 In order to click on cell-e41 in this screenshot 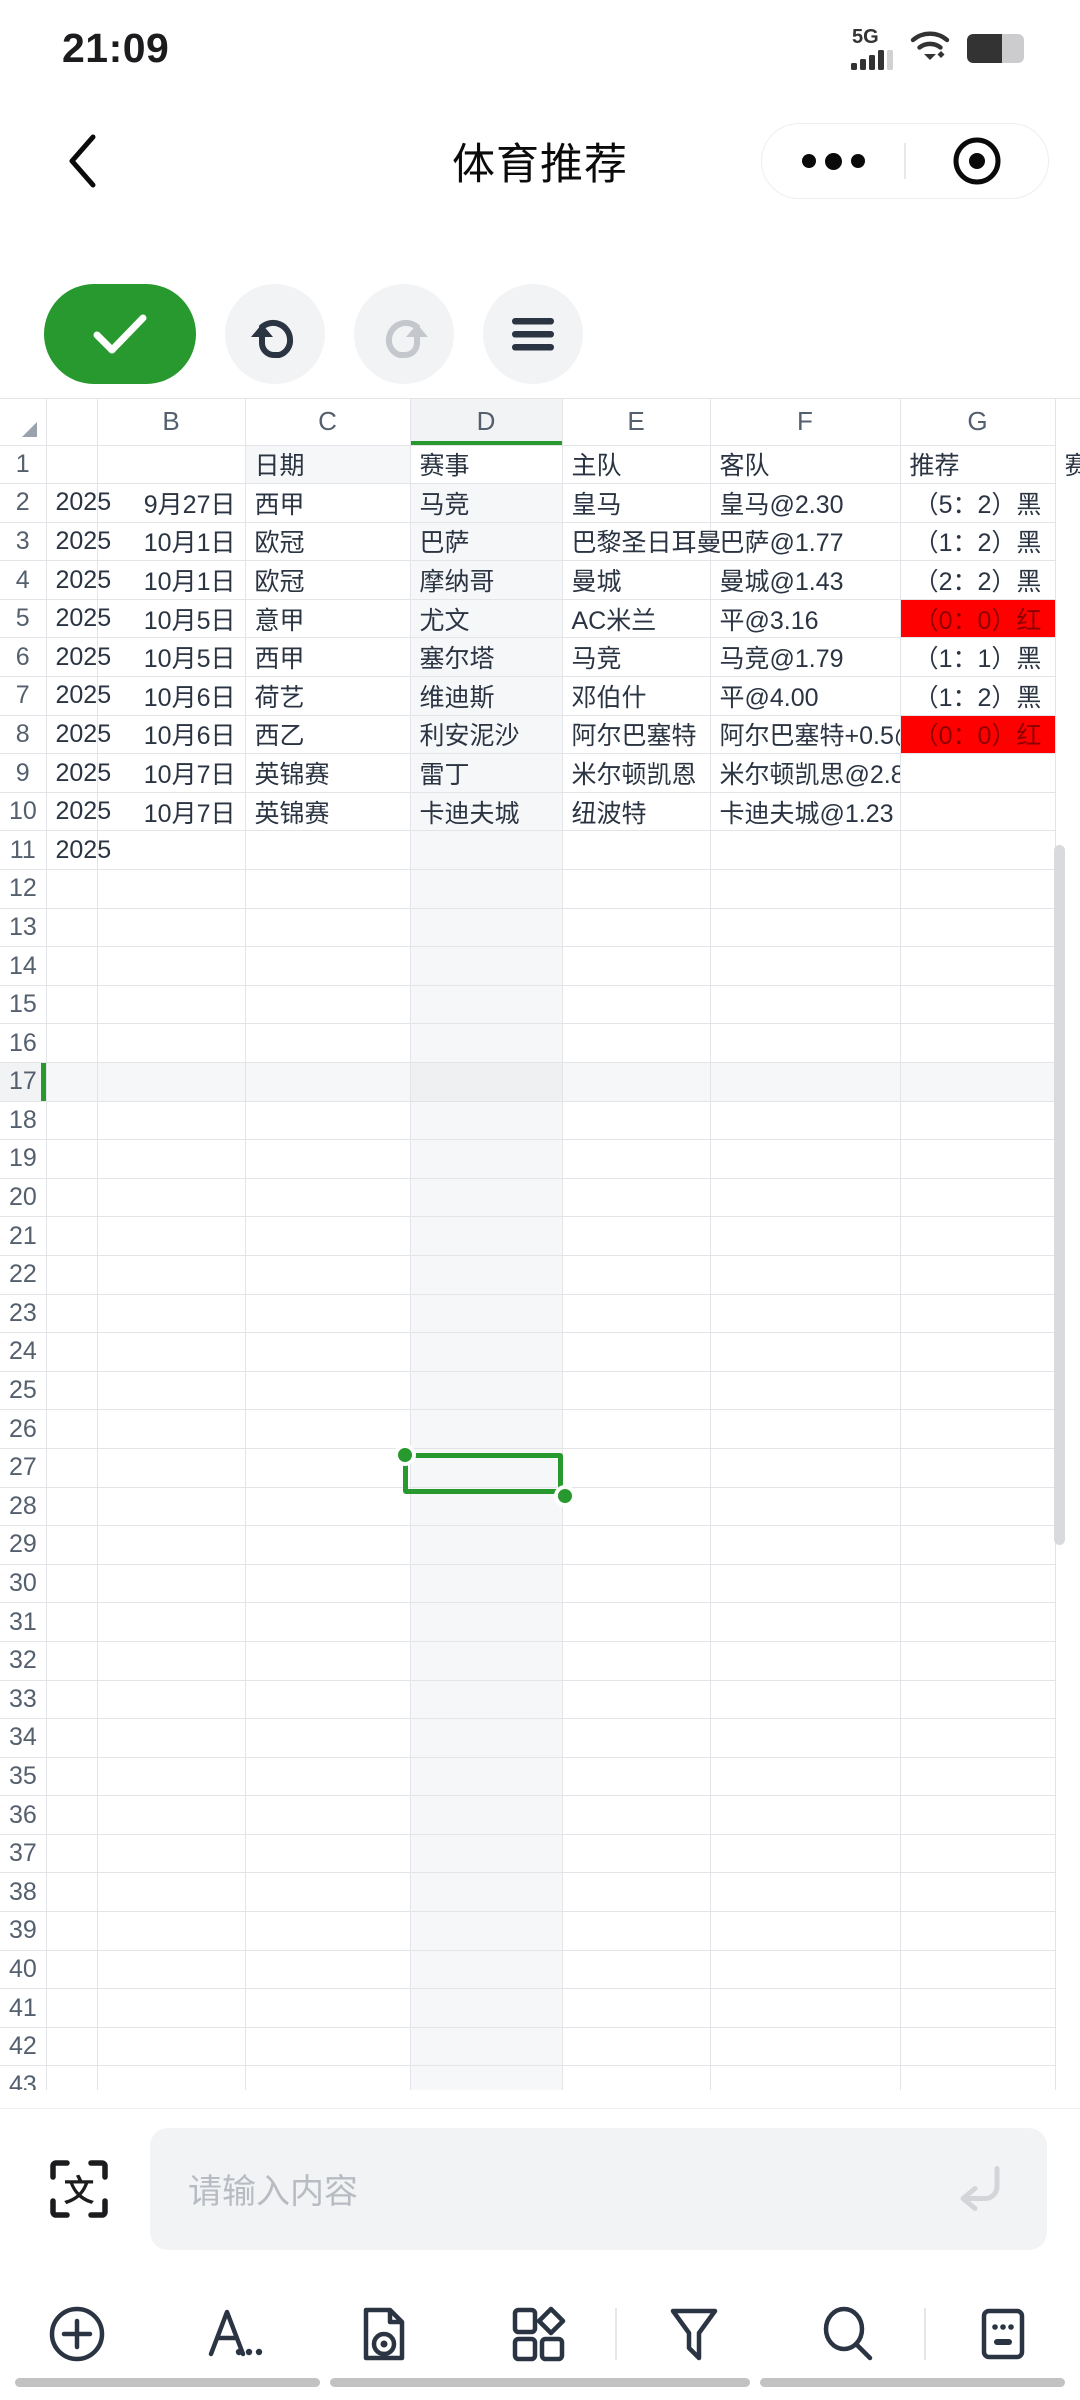, I will do `click(636, 2008)`.